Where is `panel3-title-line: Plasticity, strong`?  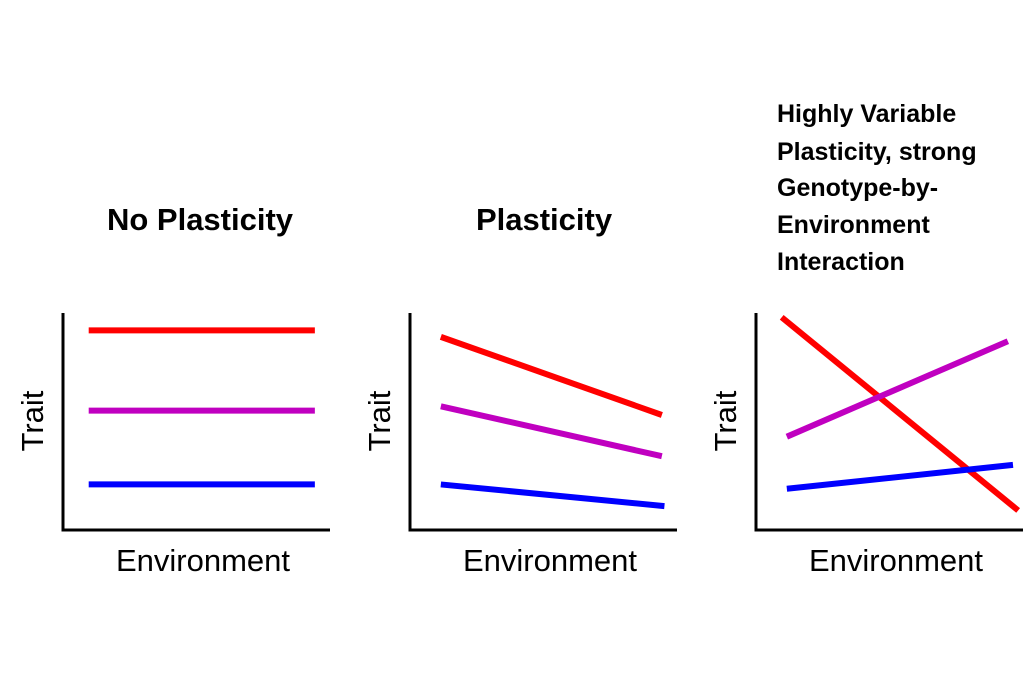 panel3-title-line: Plasticity, strong is located at coordinates (877, 152).